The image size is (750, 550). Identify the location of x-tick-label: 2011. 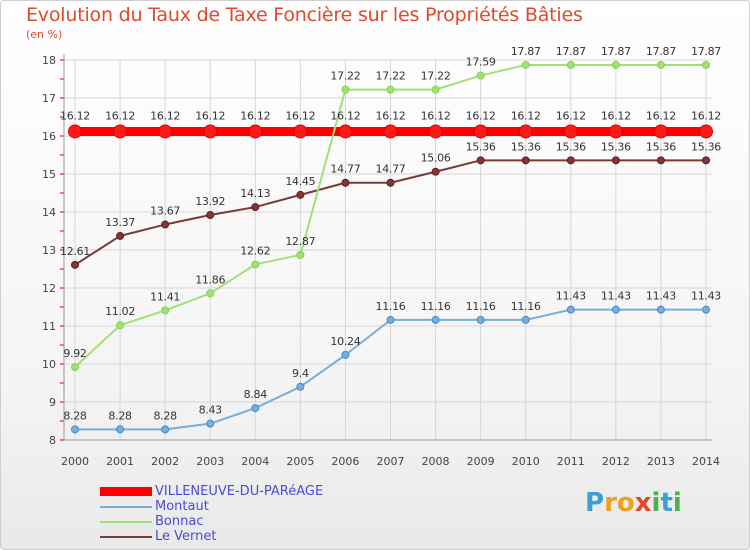
(571, 461).